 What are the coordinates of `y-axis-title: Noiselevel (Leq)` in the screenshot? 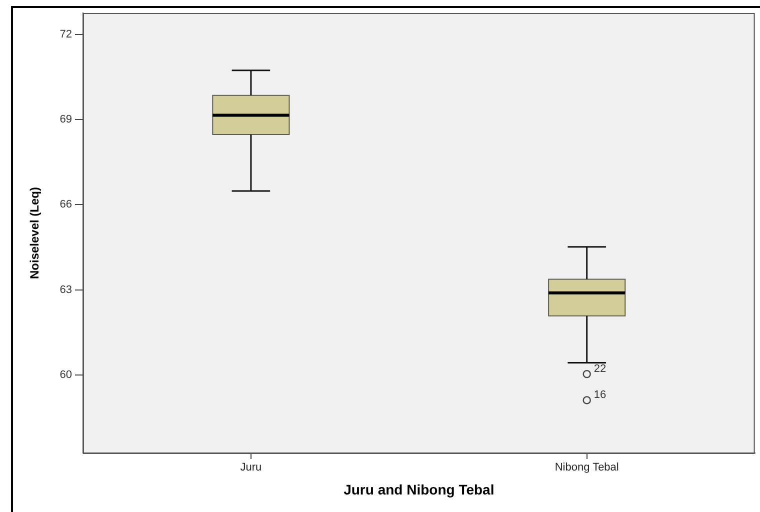 It's located at (35, 233).